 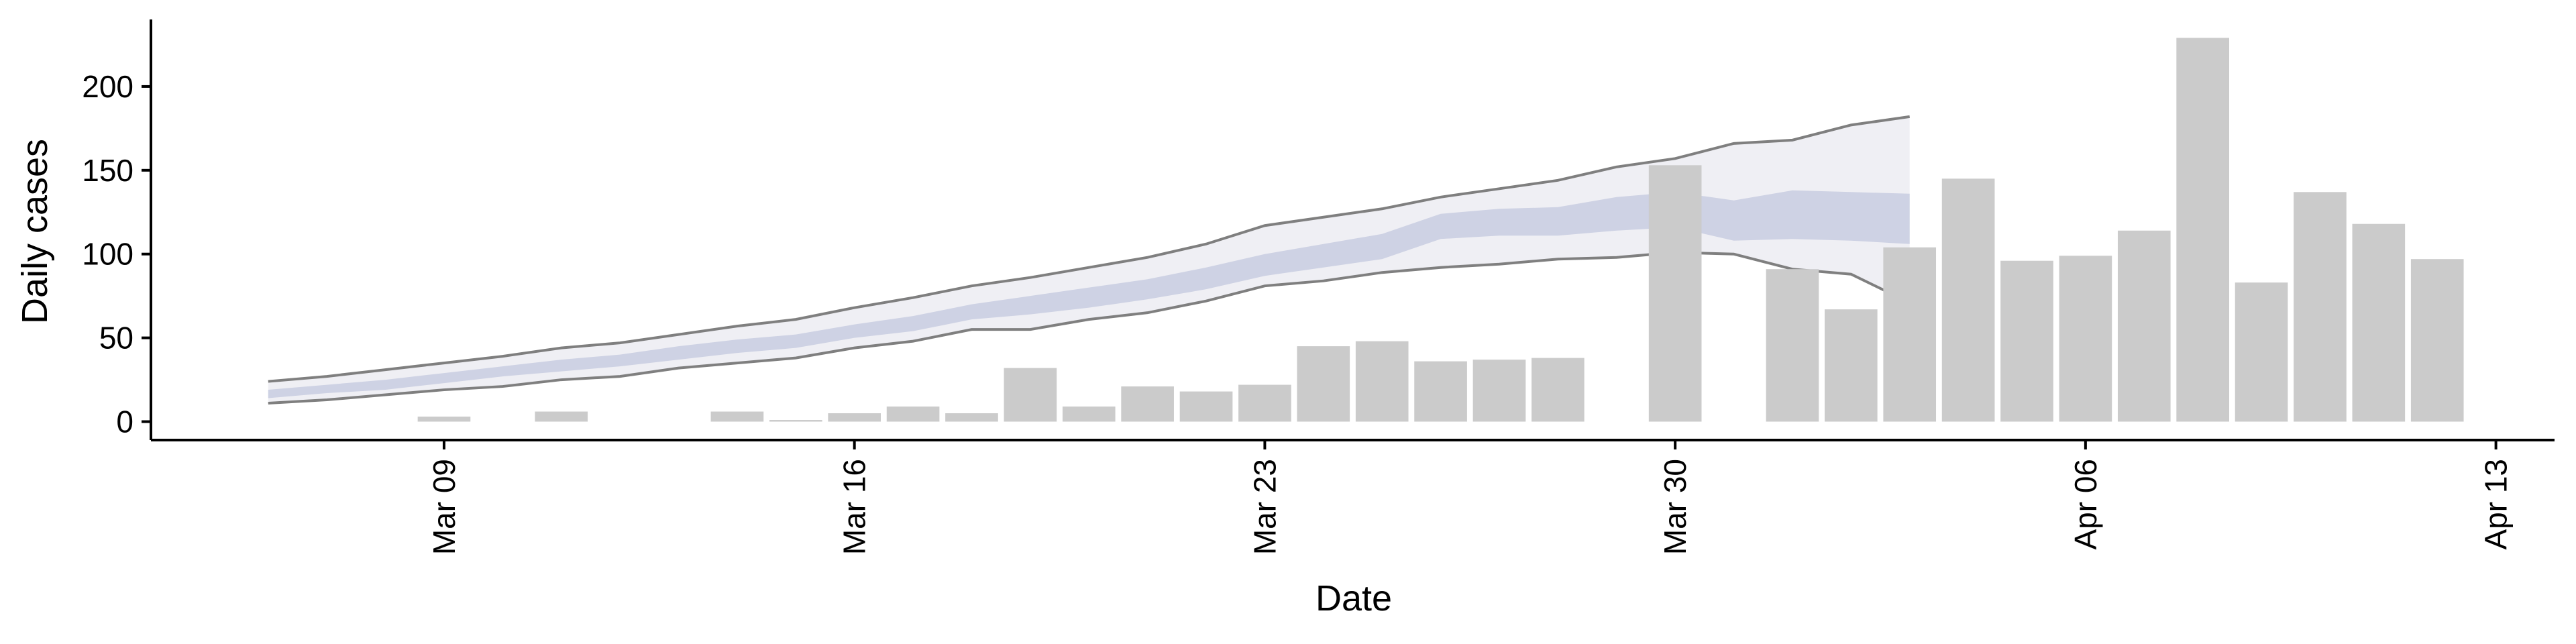 What do you see at coordinates (107, 86) in the screenshot?
I see `y-tick-label: 200` at bounding box center [107, 86].